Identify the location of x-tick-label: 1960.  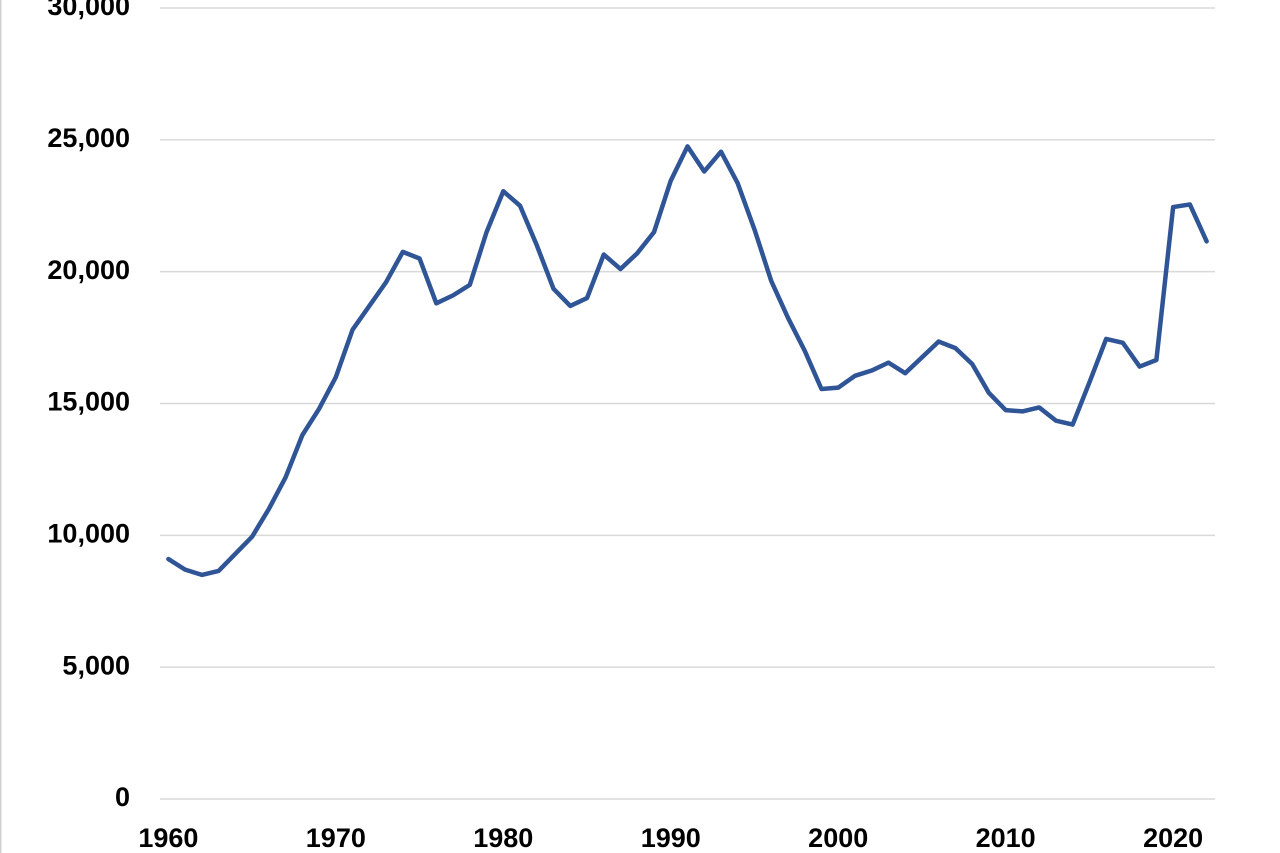
(168, 838).